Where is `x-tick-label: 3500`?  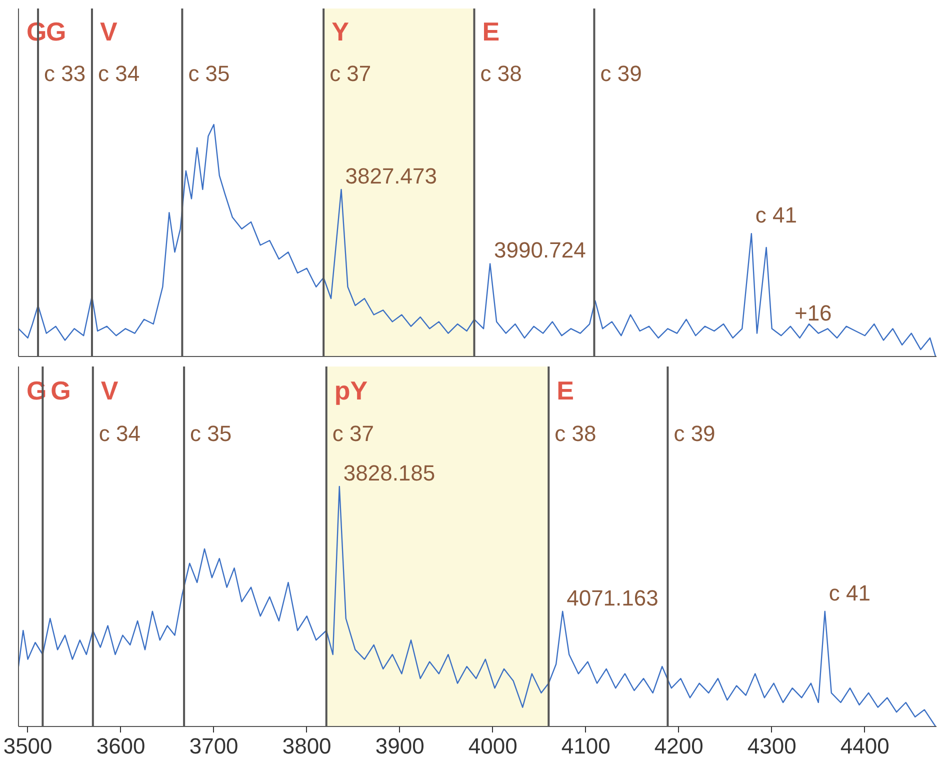 x-tick-label: 3500 is located at coordinates (27, 746).